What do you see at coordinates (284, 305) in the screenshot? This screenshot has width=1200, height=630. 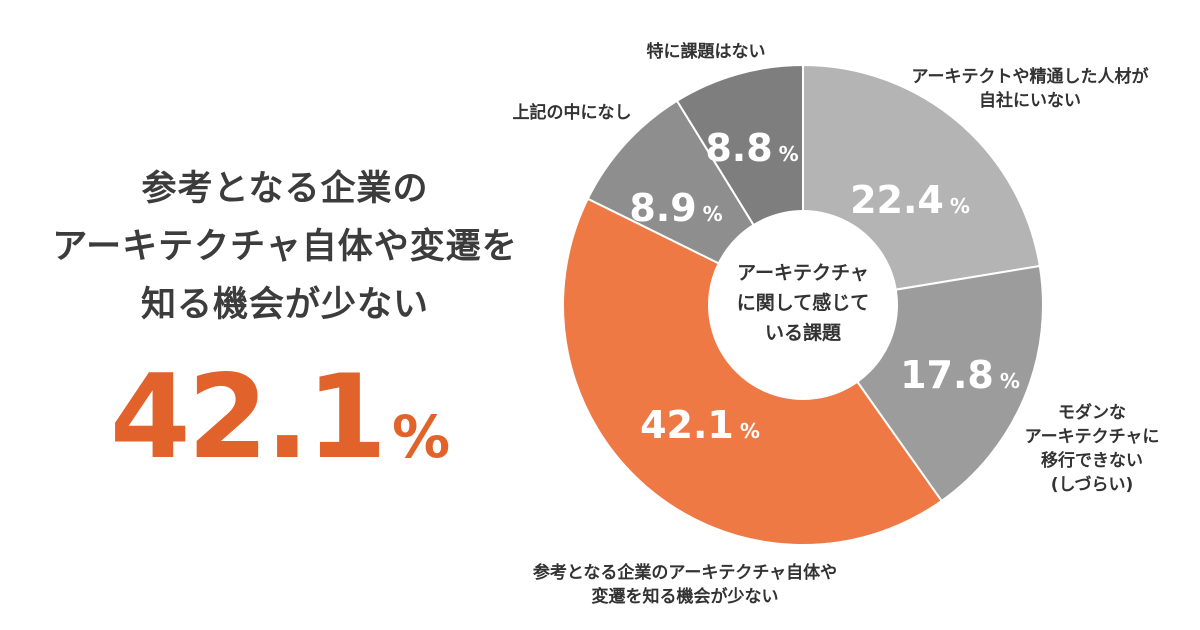 I see `headline-line-3: 知る機会が少ない` at bounding box center [284, 305].